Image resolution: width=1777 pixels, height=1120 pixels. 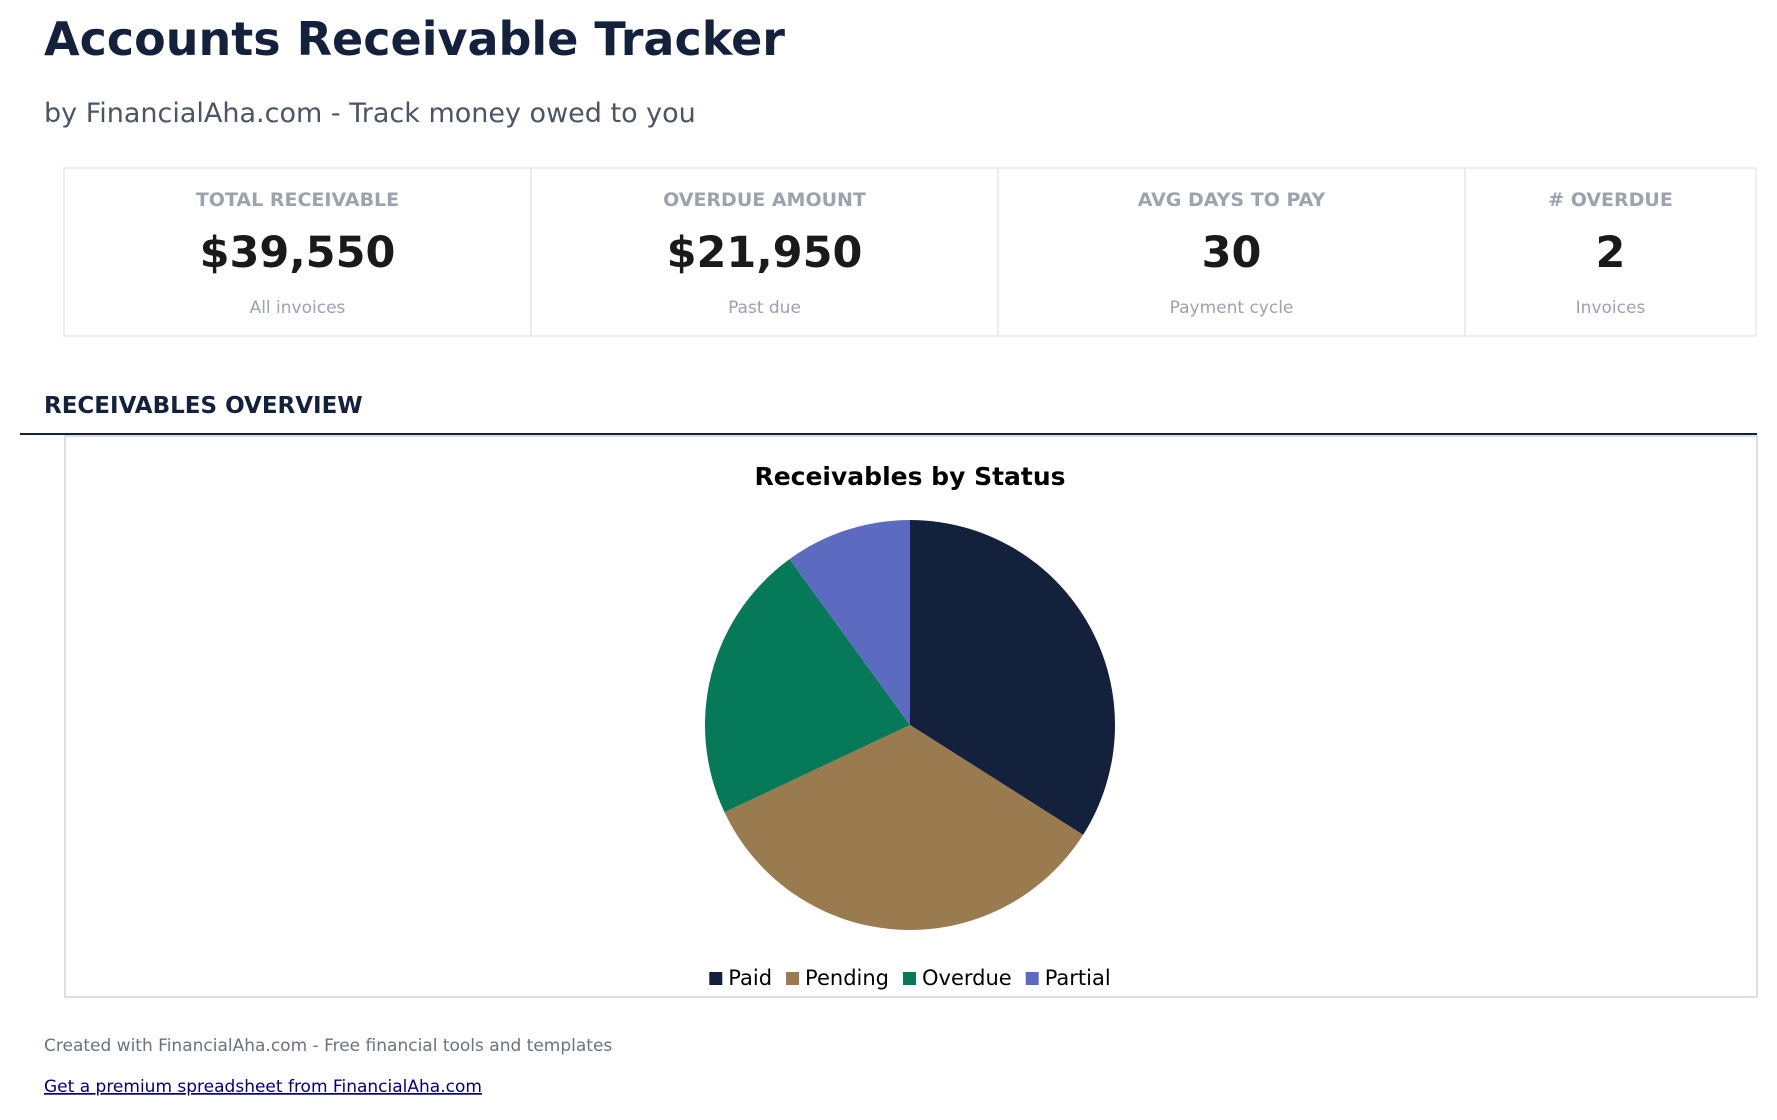 What do you see at coordinates (414, 39) in the screenshot?
I see `page-title: Accounts Receivable Tracker` at bounding box center [414, 39].